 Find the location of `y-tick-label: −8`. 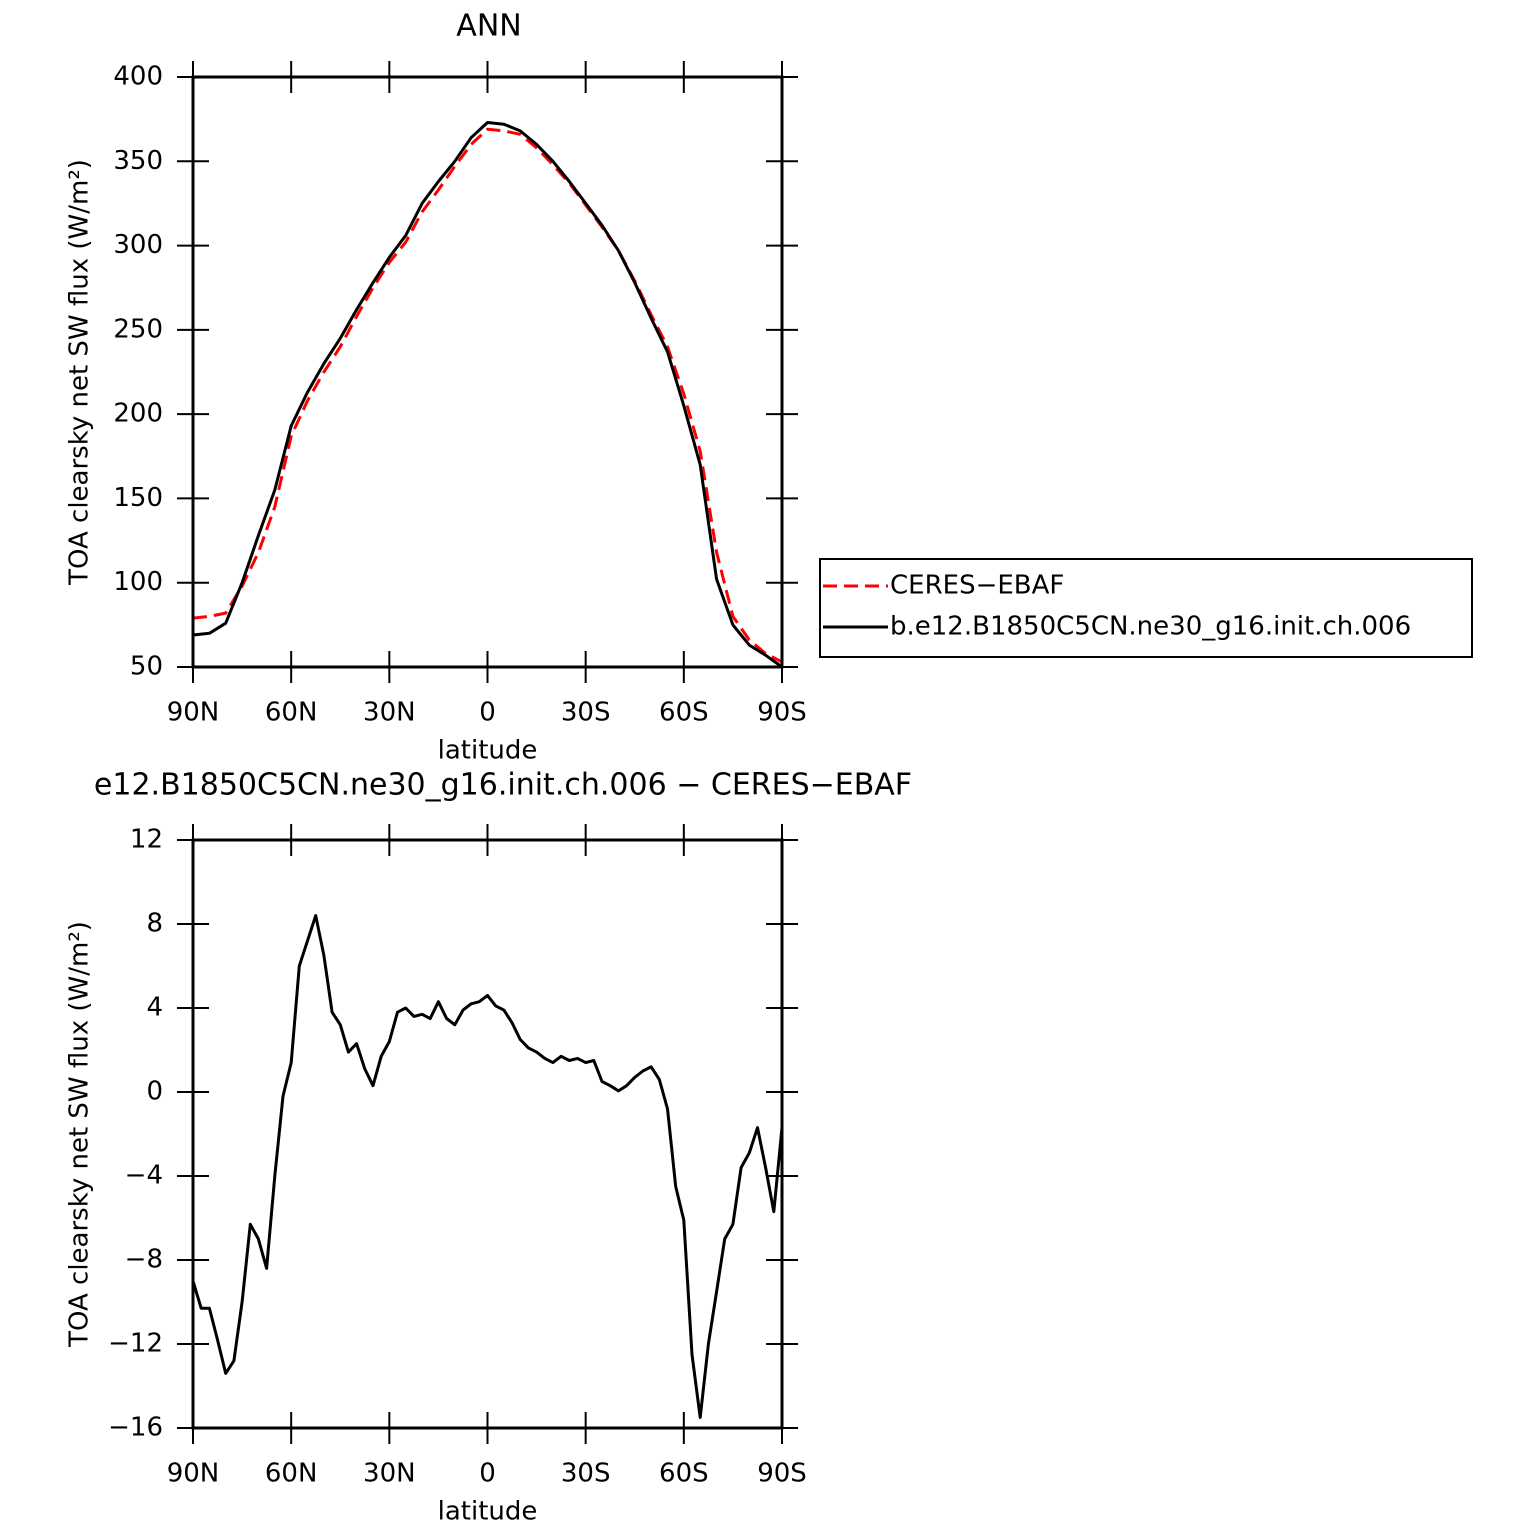

y-tick-label: −8 is located at coordinates (144, 1260).